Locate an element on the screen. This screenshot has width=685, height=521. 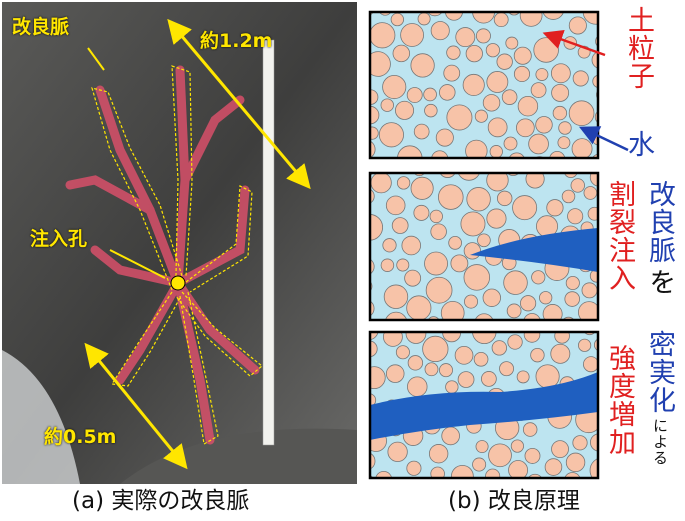
box-border is located at coordinates (484, 85).